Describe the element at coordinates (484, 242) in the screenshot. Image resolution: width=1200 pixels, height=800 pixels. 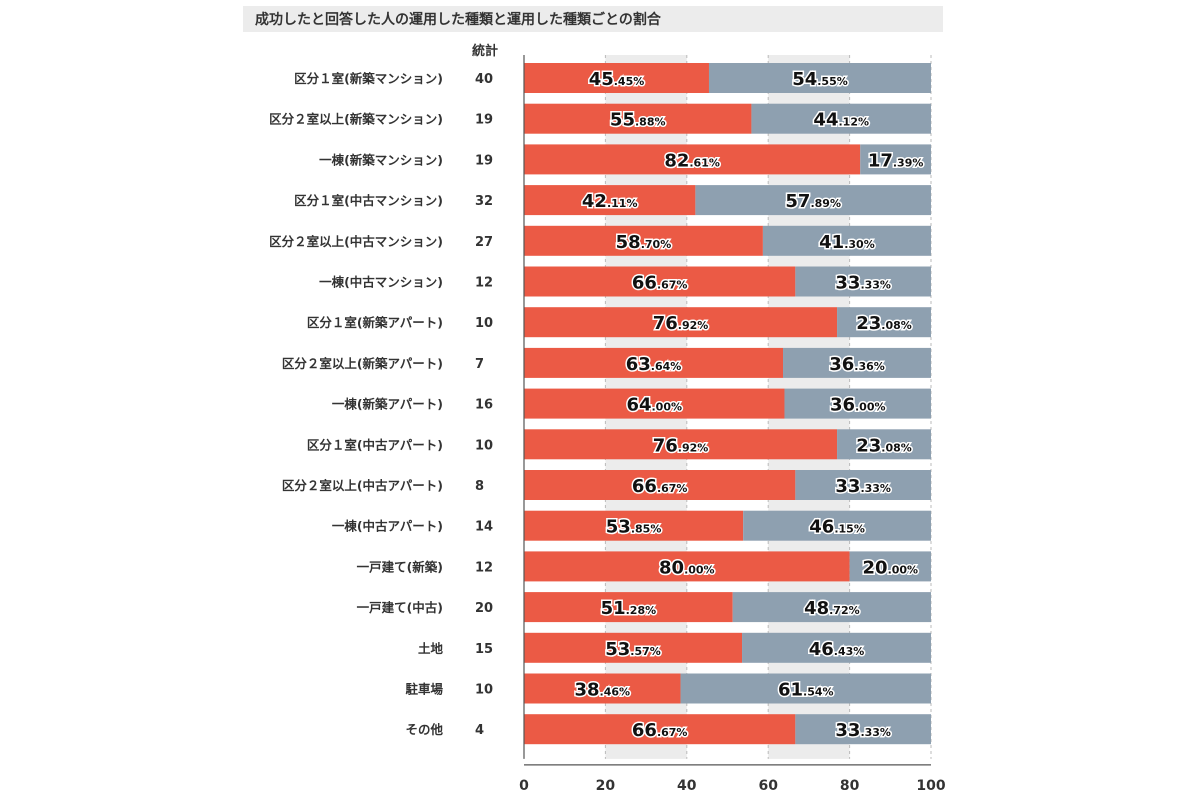
I see `count-value: 27` at that location.